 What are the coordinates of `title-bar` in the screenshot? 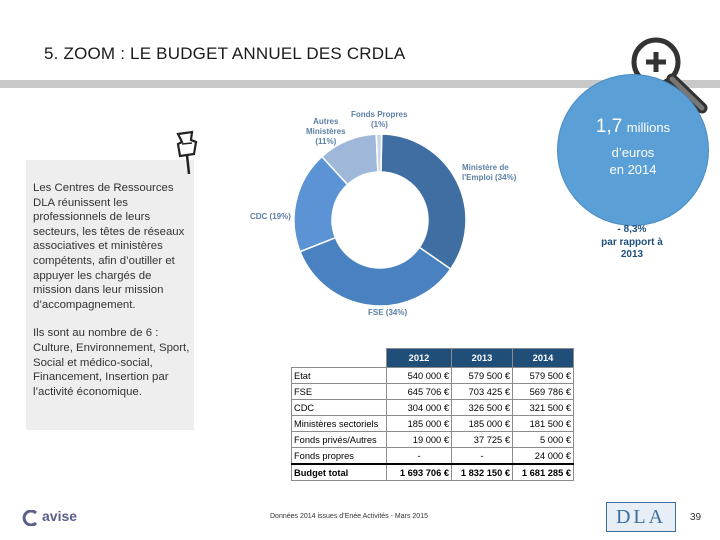 It's located at (360, 54).